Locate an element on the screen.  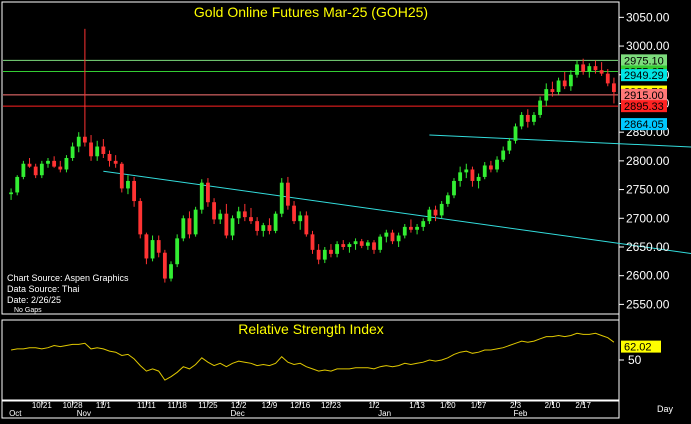
rsi-line is located at coordinates (313, 356).